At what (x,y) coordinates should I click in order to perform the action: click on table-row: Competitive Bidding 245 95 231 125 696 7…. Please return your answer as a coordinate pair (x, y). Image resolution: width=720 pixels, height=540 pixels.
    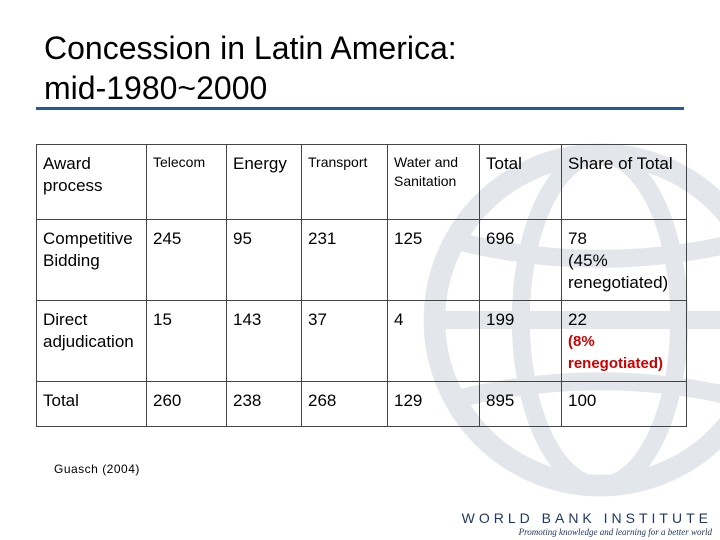
    Looking at the image, I should click on (361, 260).